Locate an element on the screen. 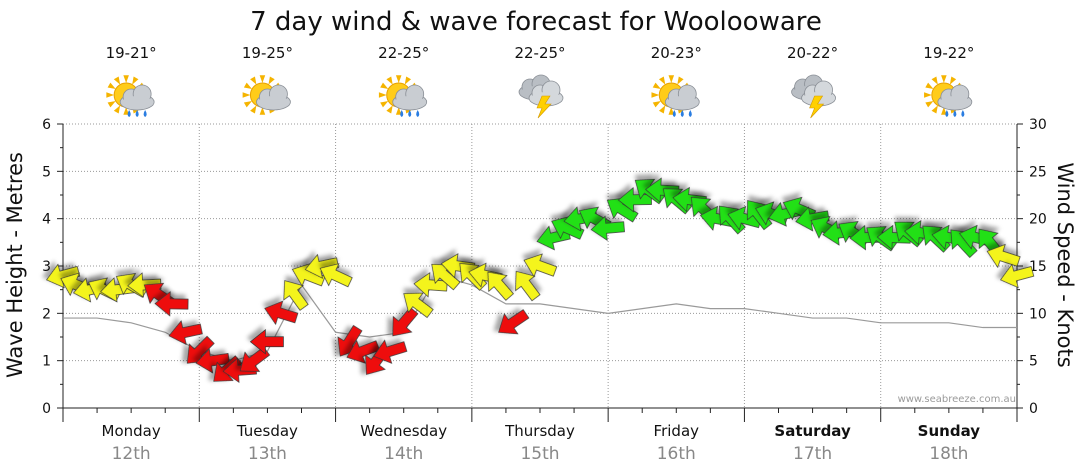 The image size is (1080, 475). y2-tick-label: 20 is located at coordinates (1038, 220).